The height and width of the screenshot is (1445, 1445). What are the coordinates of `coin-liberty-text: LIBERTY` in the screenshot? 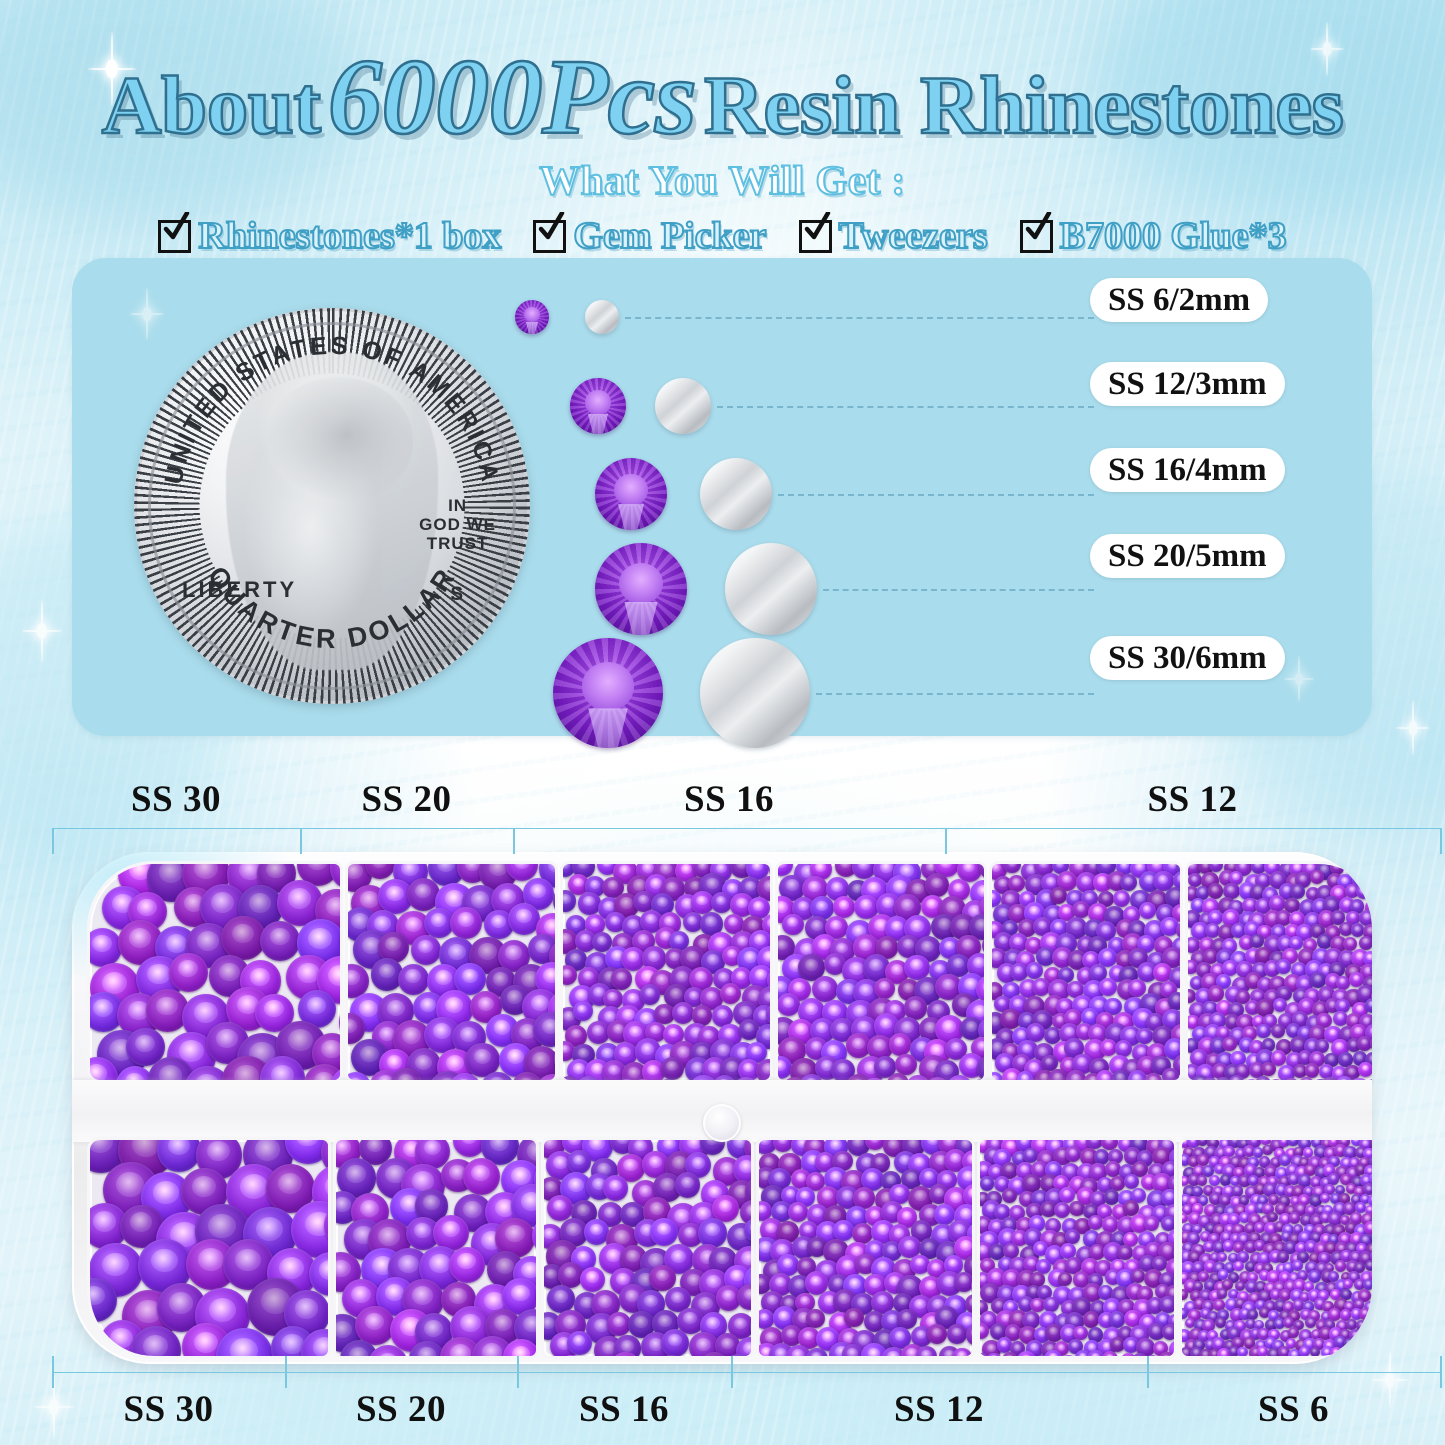 It's located at (240, 589).